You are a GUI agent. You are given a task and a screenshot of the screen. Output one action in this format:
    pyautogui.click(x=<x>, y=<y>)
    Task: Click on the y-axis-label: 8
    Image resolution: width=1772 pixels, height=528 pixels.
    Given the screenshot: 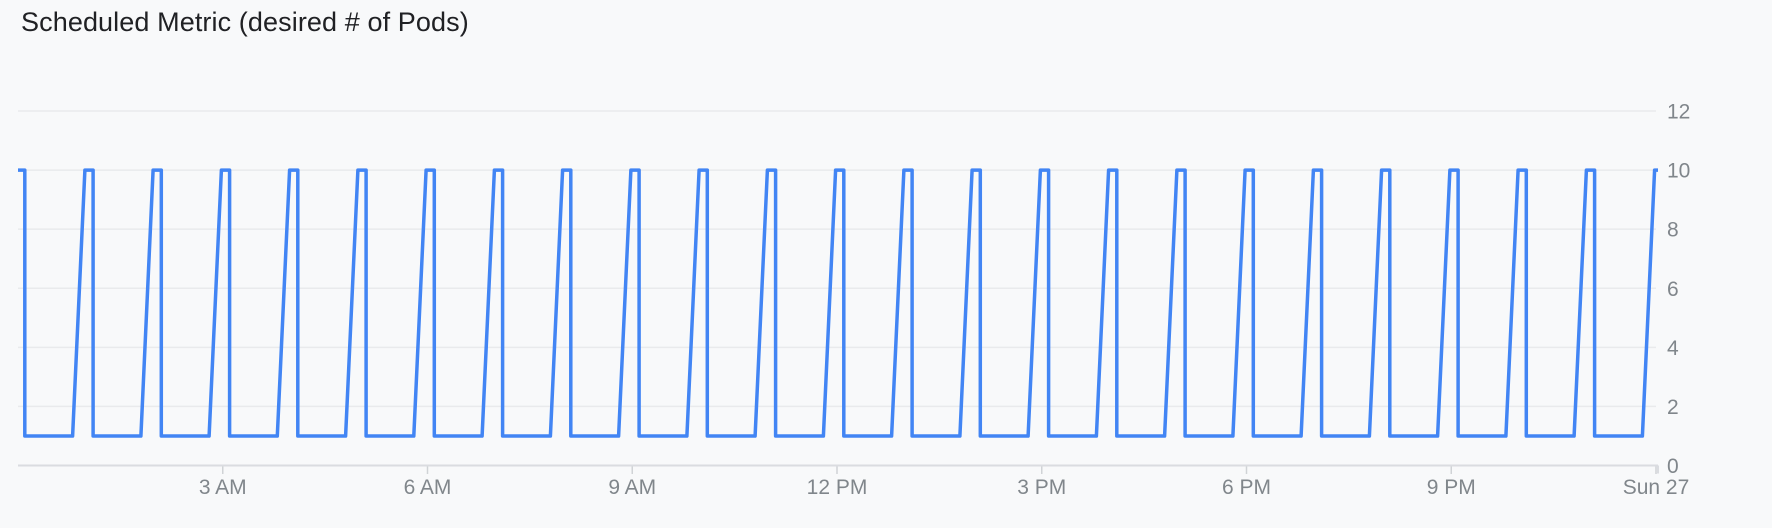 What is the action you would take?
    pyautogui.click(x=1673, y=230)
    